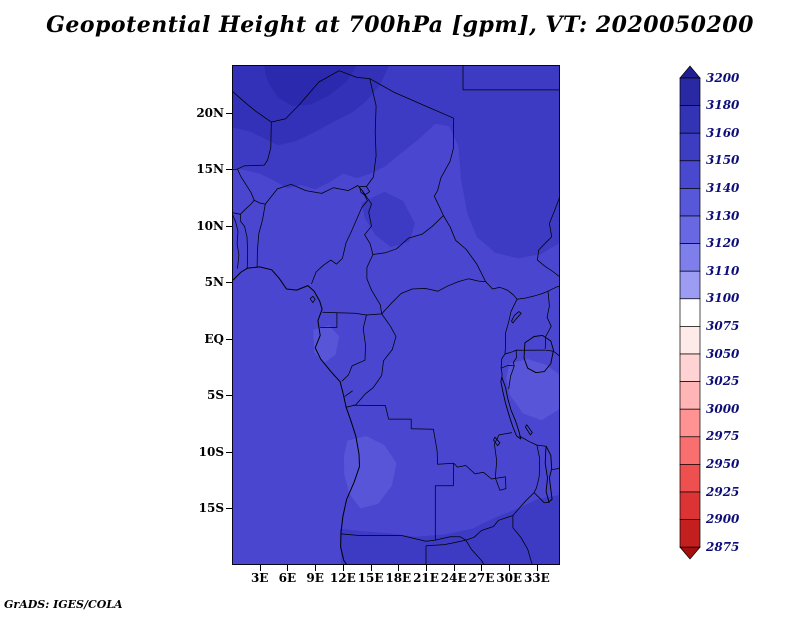 This screenshot has height=618, width=800. What do you see at coordinates (723, 436) in the screenshot?
I see `colorbar-label: 2975` at bounding box center [723, 436].